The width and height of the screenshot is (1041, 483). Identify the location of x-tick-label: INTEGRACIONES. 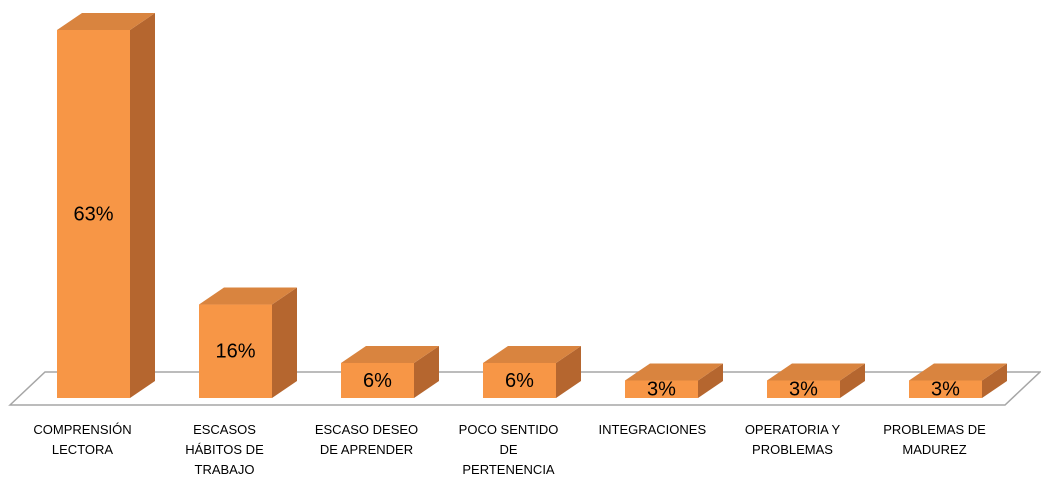
(652, 429).